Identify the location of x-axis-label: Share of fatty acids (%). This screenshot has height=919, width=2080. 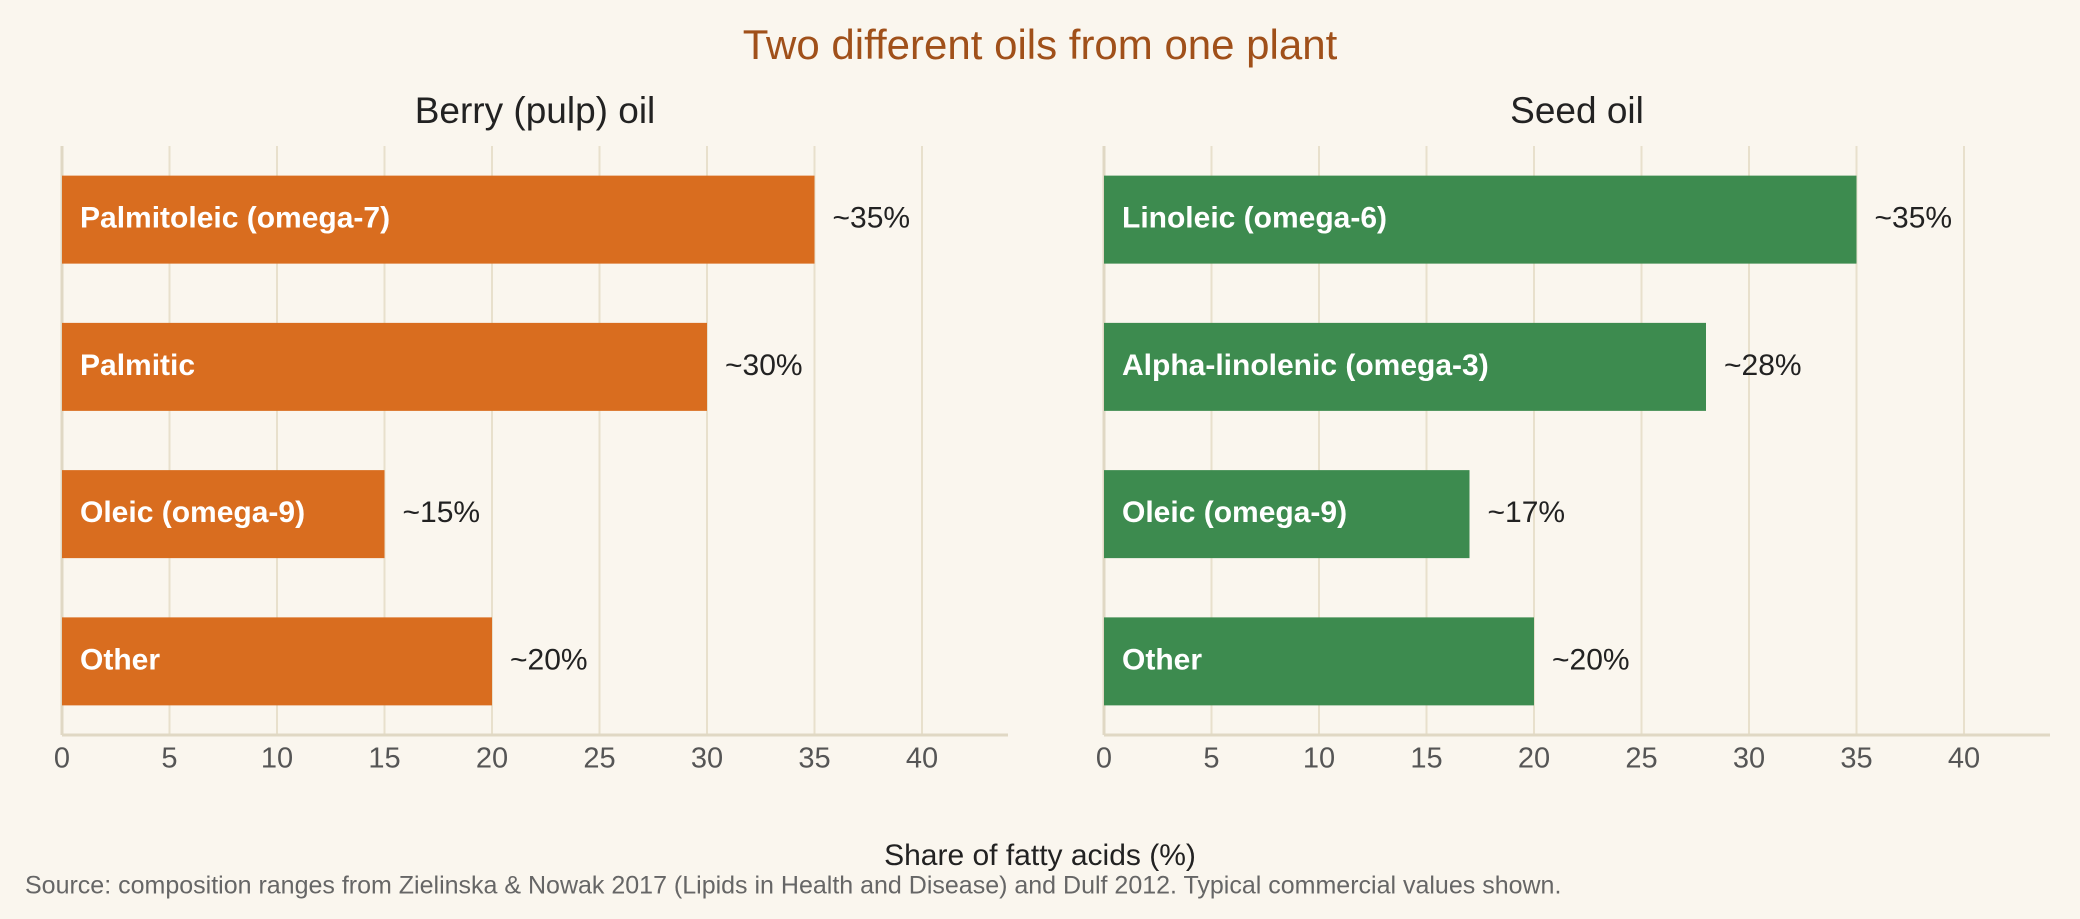
(1040, 855).